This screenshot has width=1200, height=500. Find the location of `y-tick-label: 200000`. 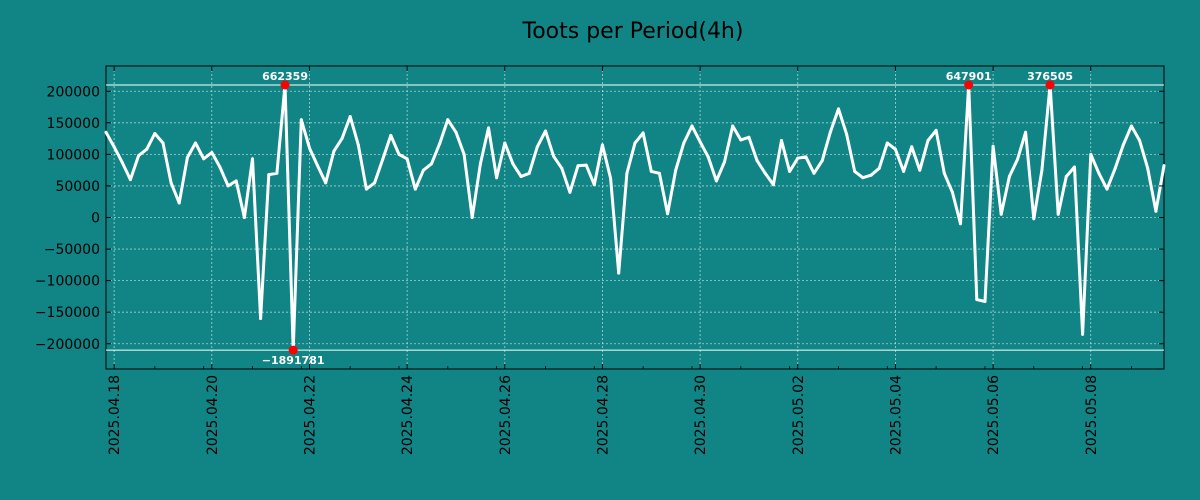

y-tick-label: 200000 is located at coordinates (73, 92).